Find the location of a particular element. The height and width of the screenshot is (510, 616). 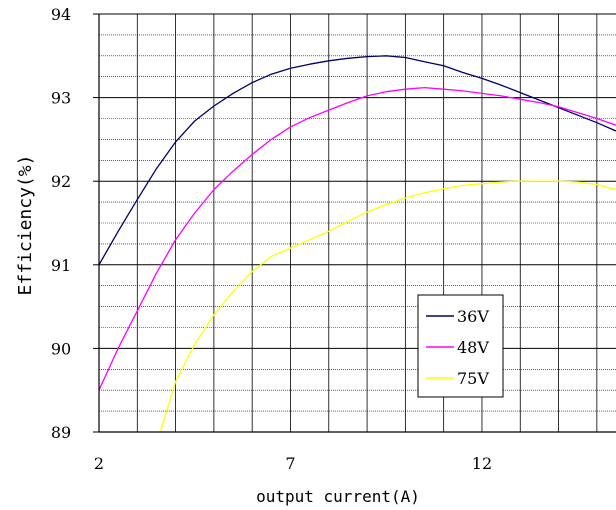

y-tick-label: 90 is located at coordinates (61, 348).